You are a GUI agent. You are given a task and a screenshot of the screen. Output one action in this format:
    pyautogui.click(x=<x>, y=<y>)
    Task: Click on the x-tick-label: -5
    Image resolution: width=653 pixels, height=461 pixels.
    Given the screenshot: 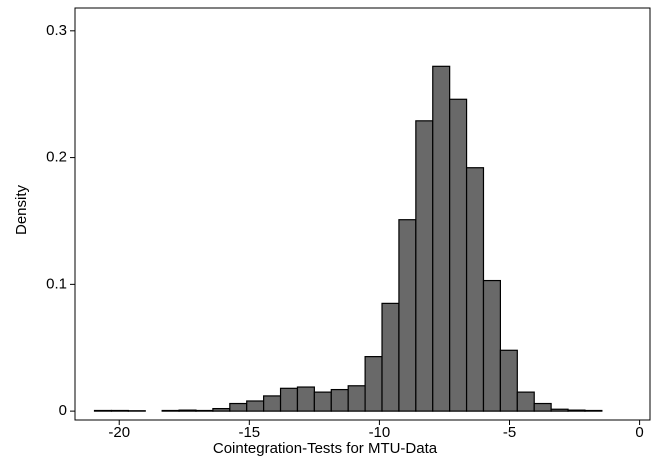 What is the action you would take?
    pyautogui.click(x=509, y=432)
    